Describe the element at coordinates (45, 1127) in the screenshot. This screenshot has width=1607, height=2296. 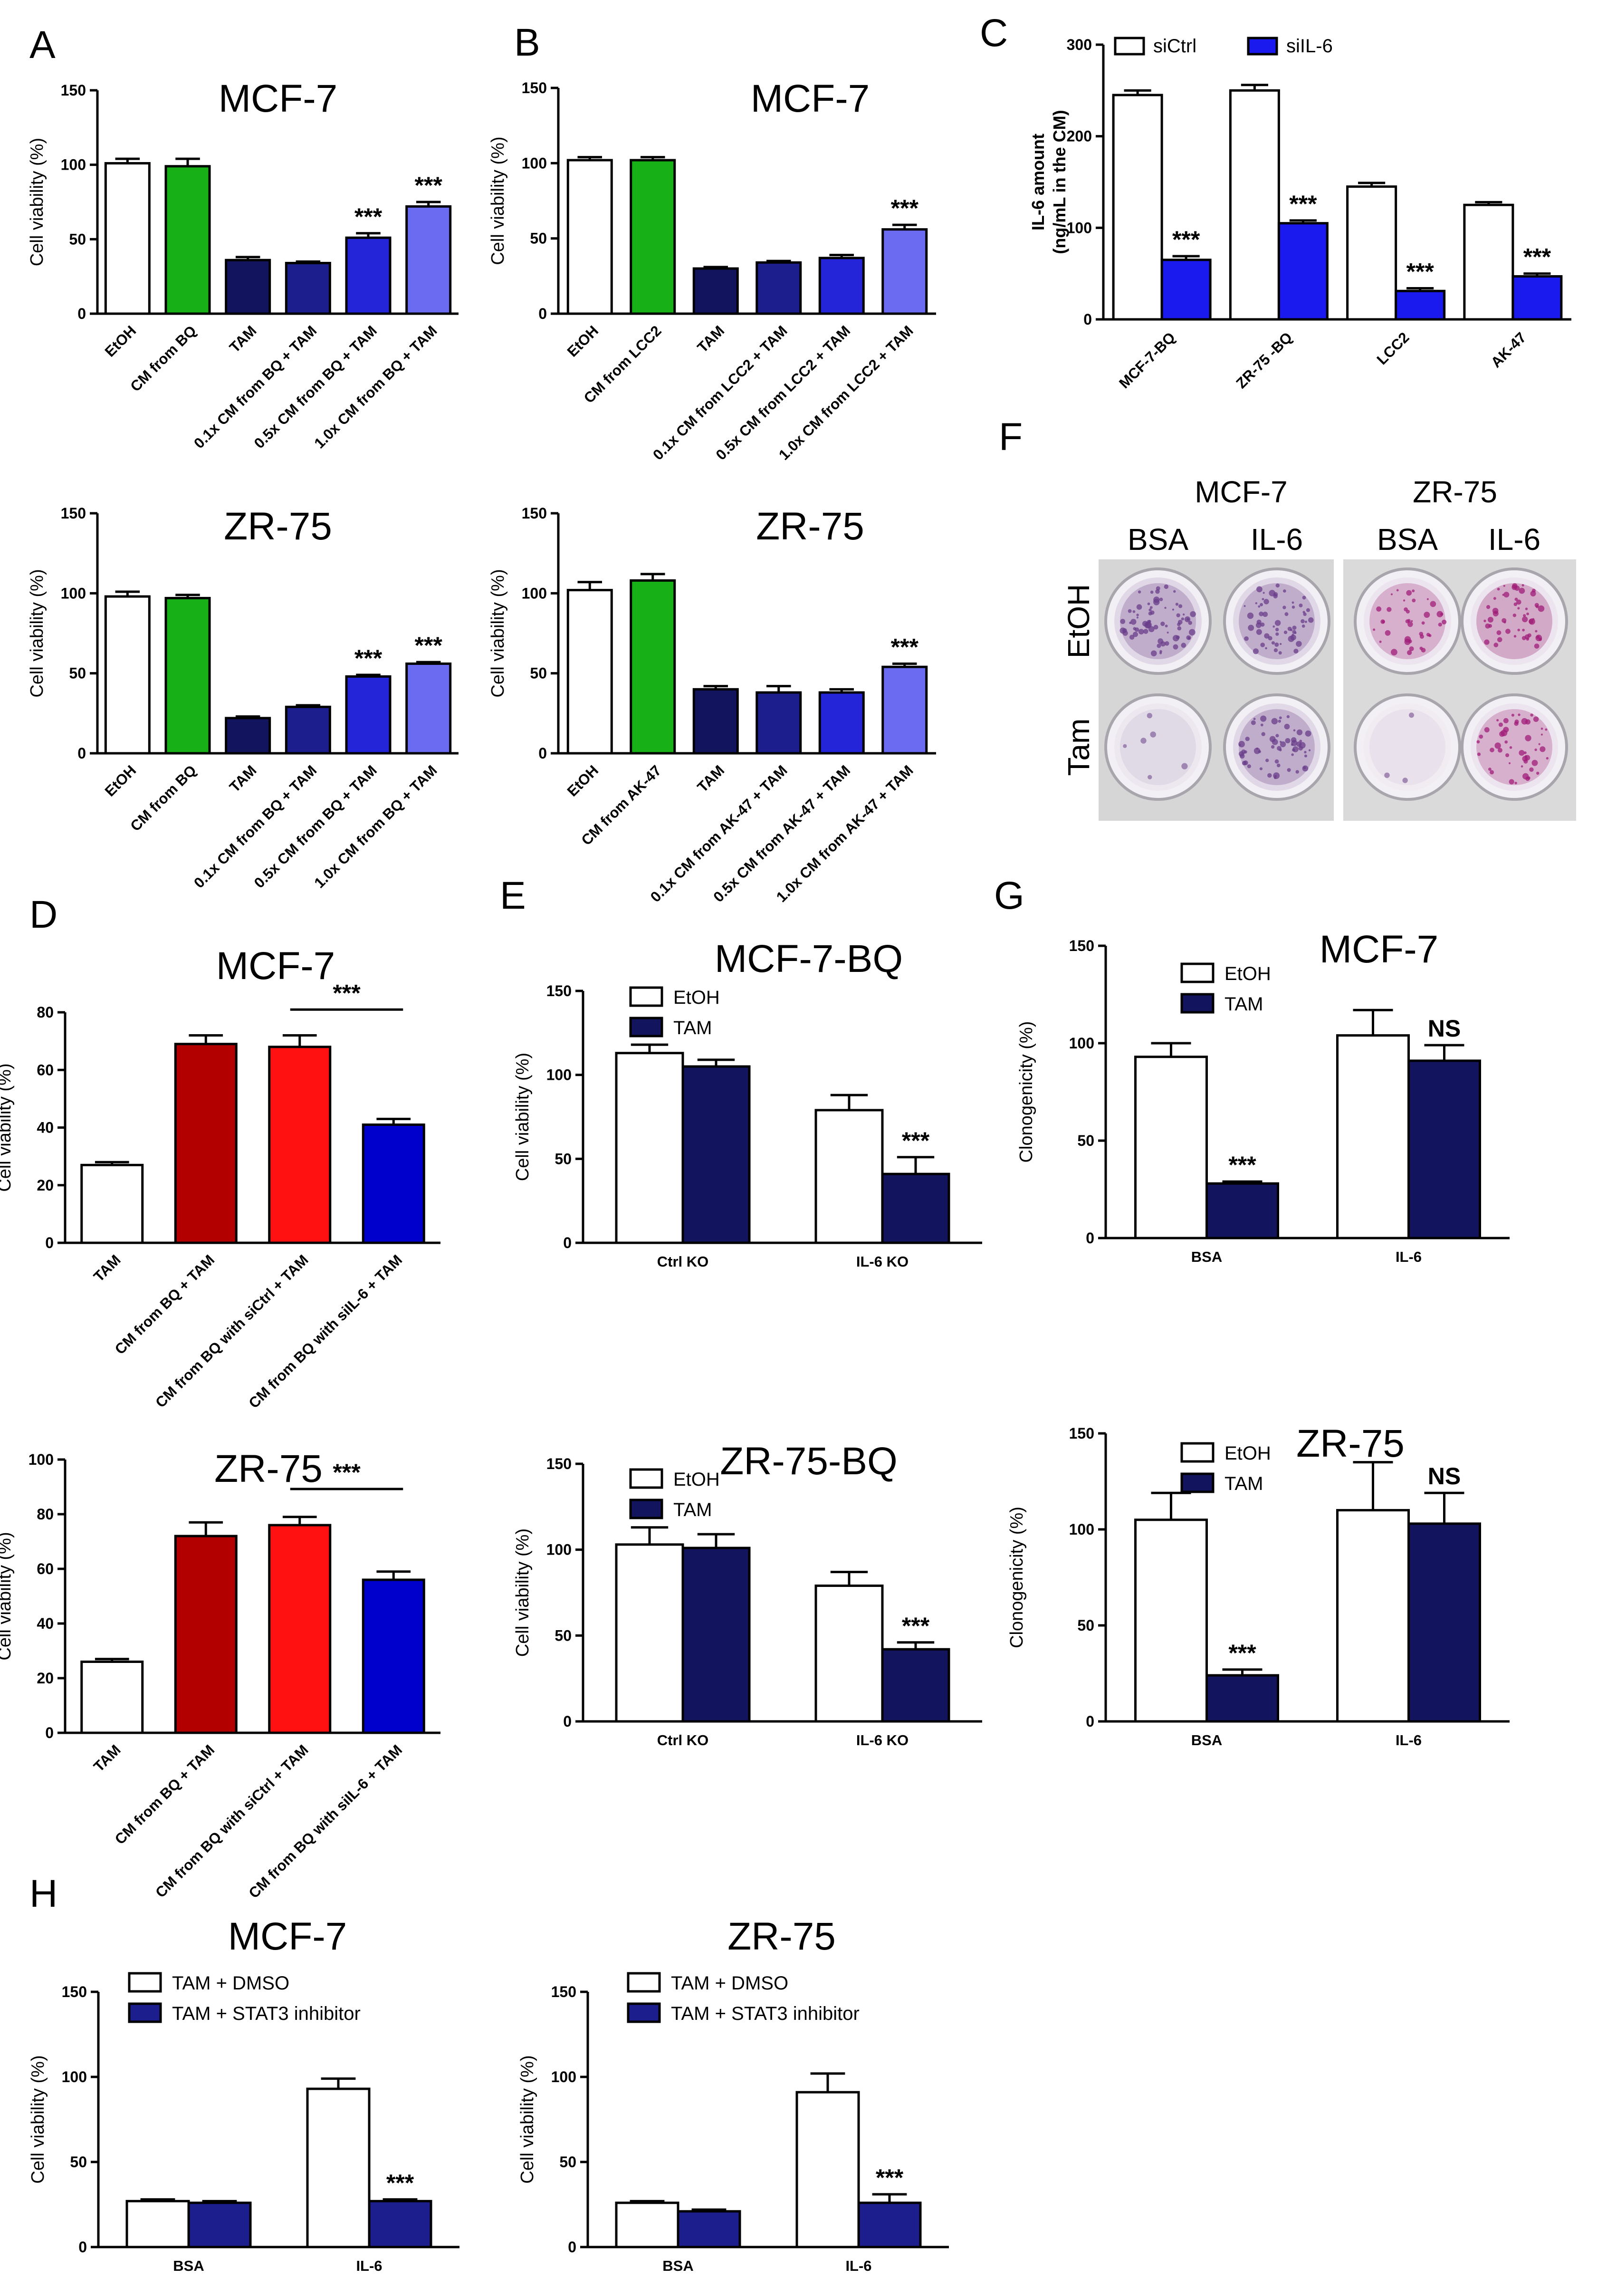
I see `y-tick-label: 40` at that location.